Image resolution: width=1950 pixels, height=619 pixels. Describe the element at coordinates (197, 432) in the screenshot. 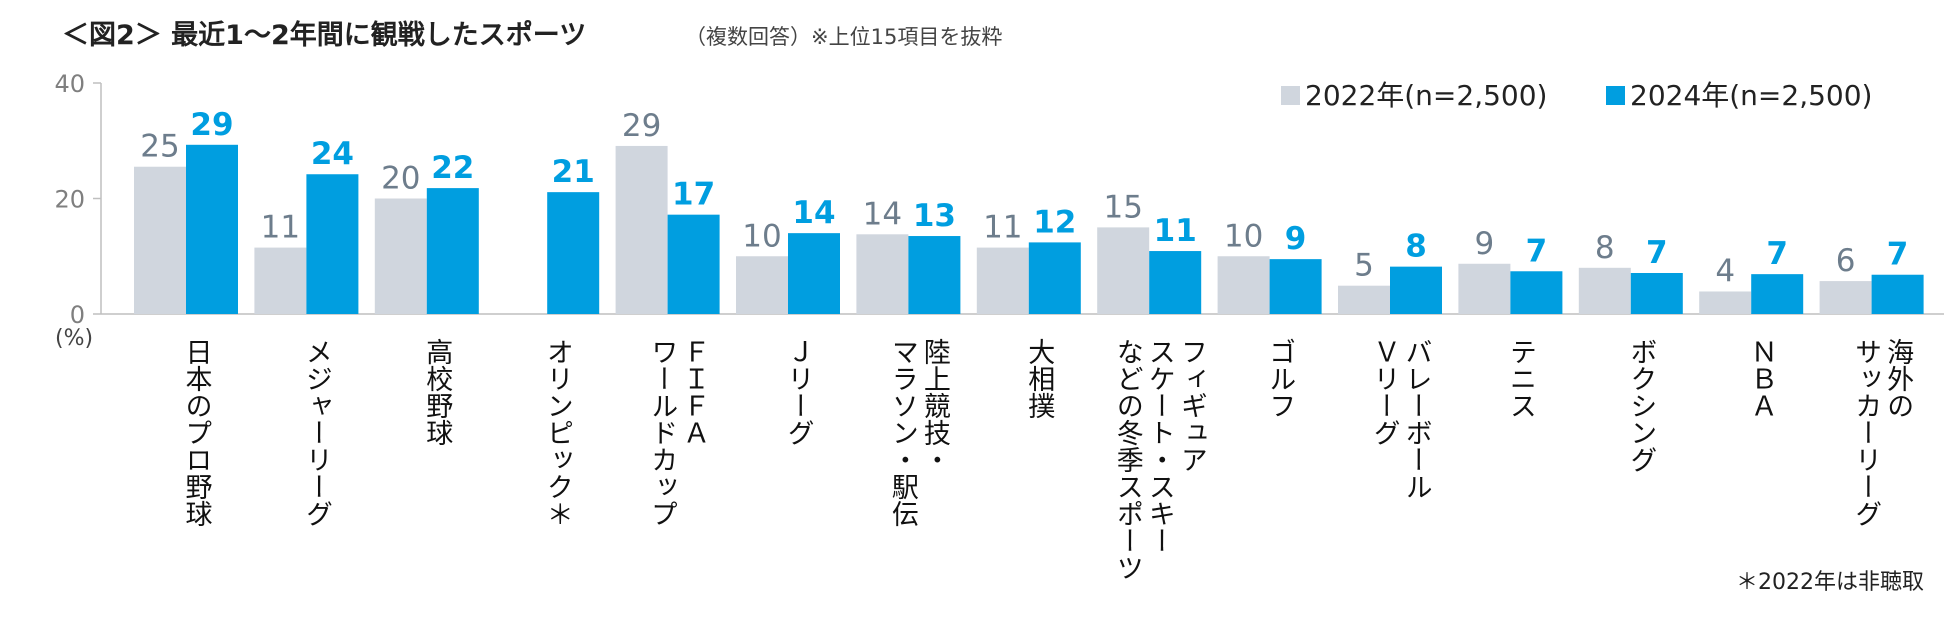

I see `category-label: 日本のプロ野球` at that location.